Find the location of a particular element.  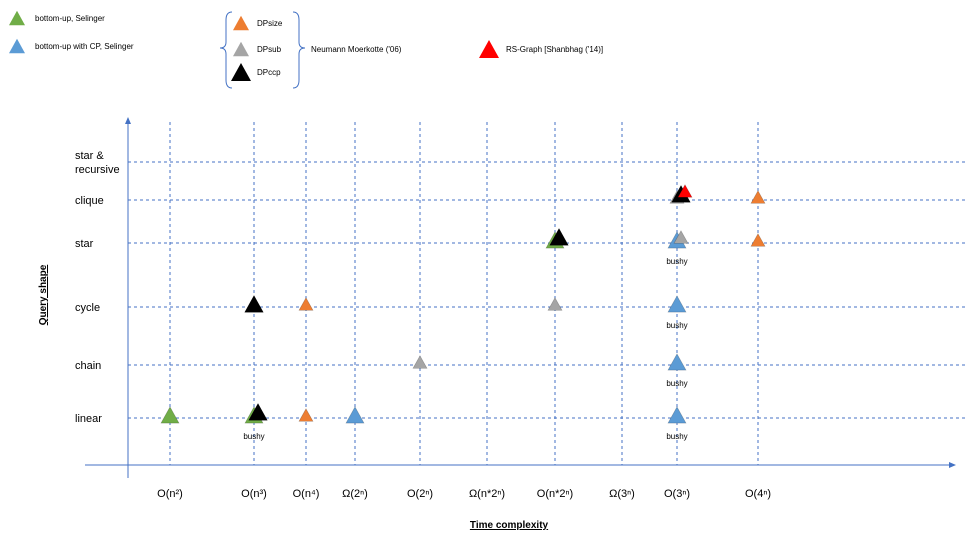

x-tick-label: O(3ⁿ) is located at coordinates (677, 494).